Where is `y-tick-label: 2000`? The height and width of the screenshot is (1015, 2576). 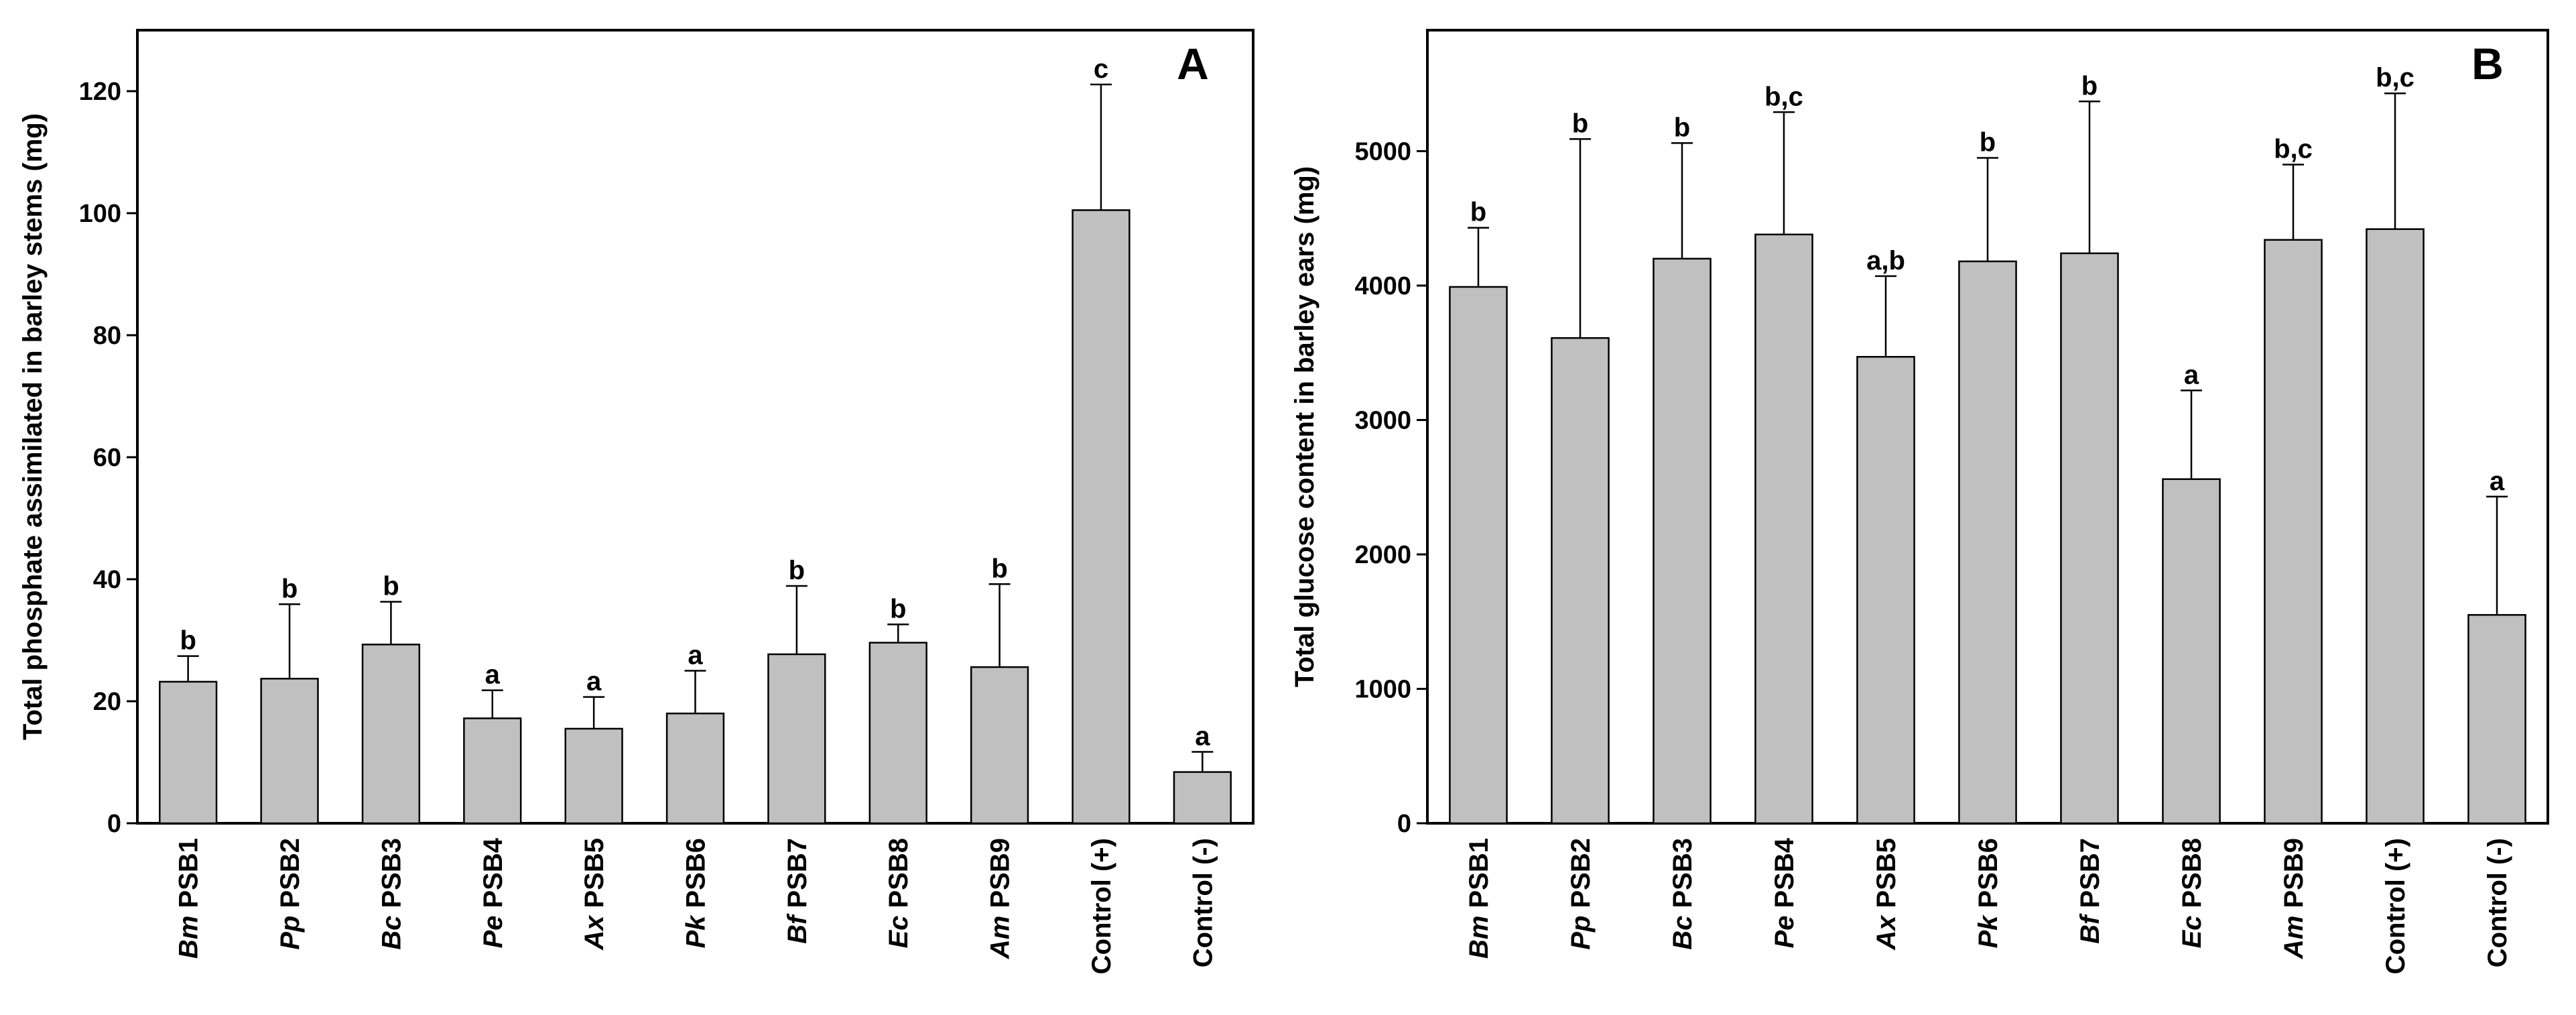 y-tick-label: 2000 is located at coordinates (1382, 555).